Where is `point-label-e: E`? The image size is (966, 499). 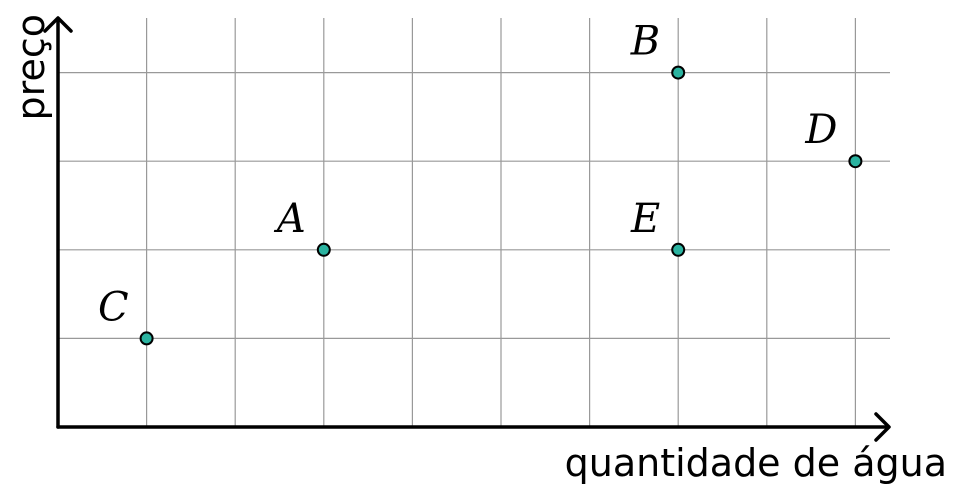
point-label-e: E is located at coordinates (645, 219).